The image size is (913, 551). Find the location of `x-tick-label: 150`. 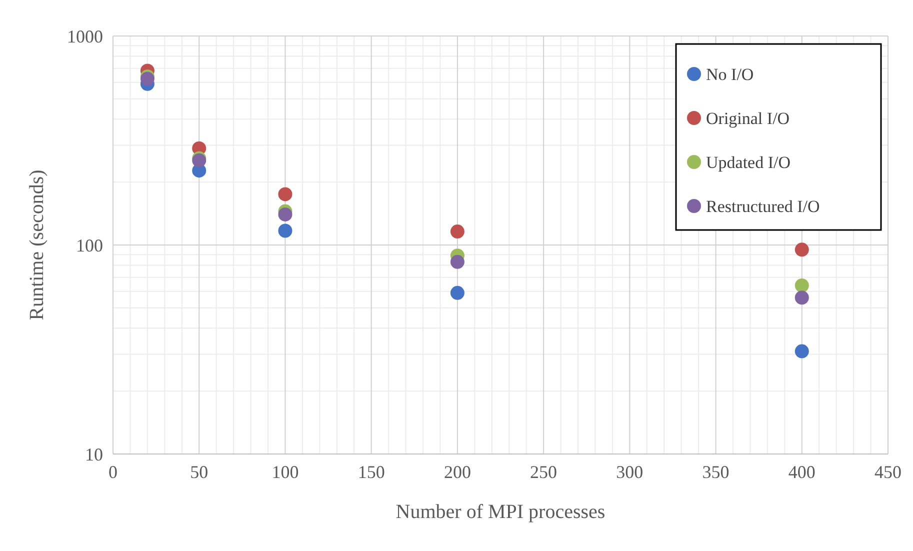

x-tick-label: 150 is located at coordinates (371, 472).